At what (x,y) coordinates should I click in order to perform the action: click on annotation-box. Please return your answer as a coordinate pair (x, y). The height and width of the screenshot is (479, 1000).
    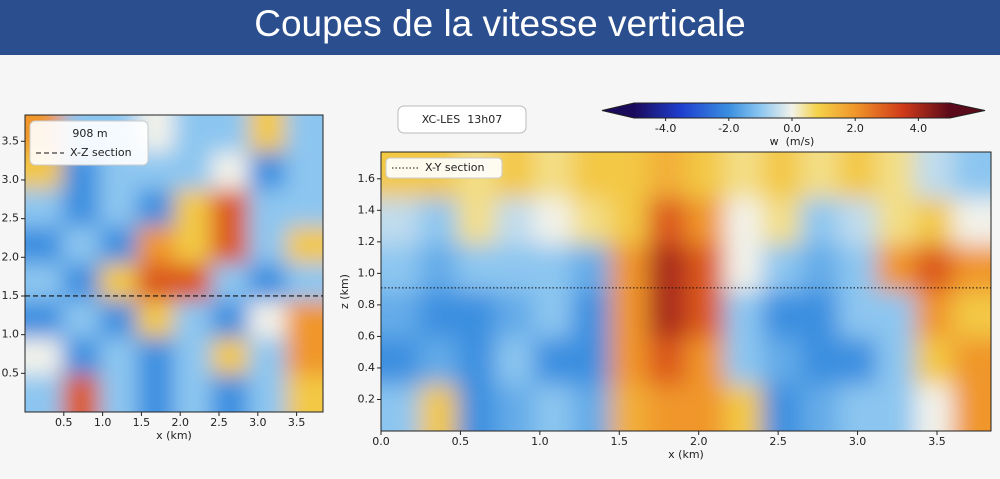
    Looking at the image, I should click on (462, 119).